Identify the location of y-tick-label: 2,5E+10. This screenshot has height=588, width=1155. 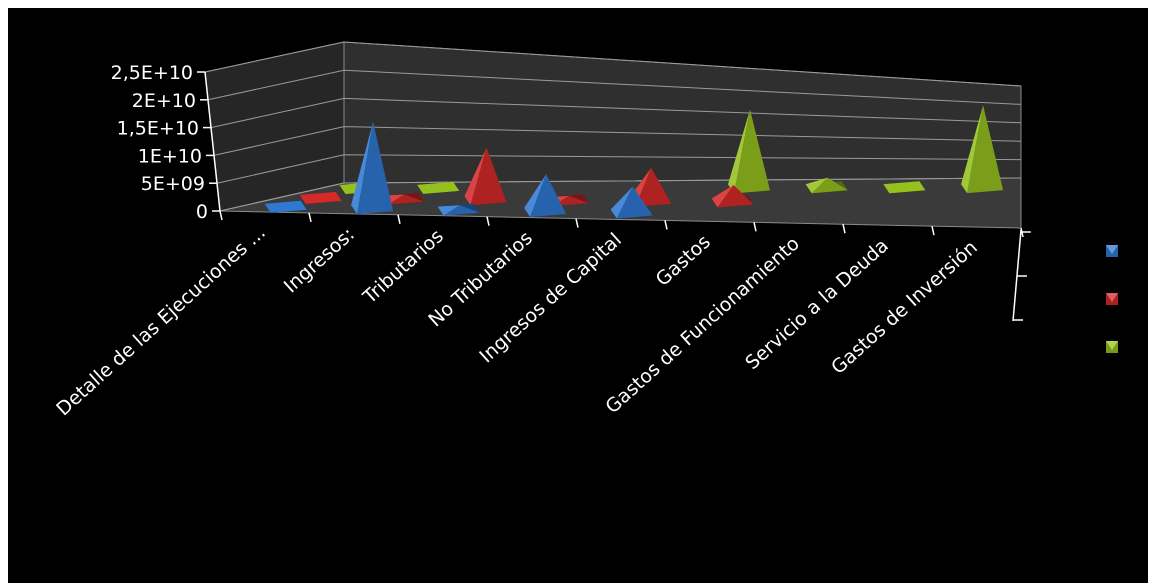
(152, 73).